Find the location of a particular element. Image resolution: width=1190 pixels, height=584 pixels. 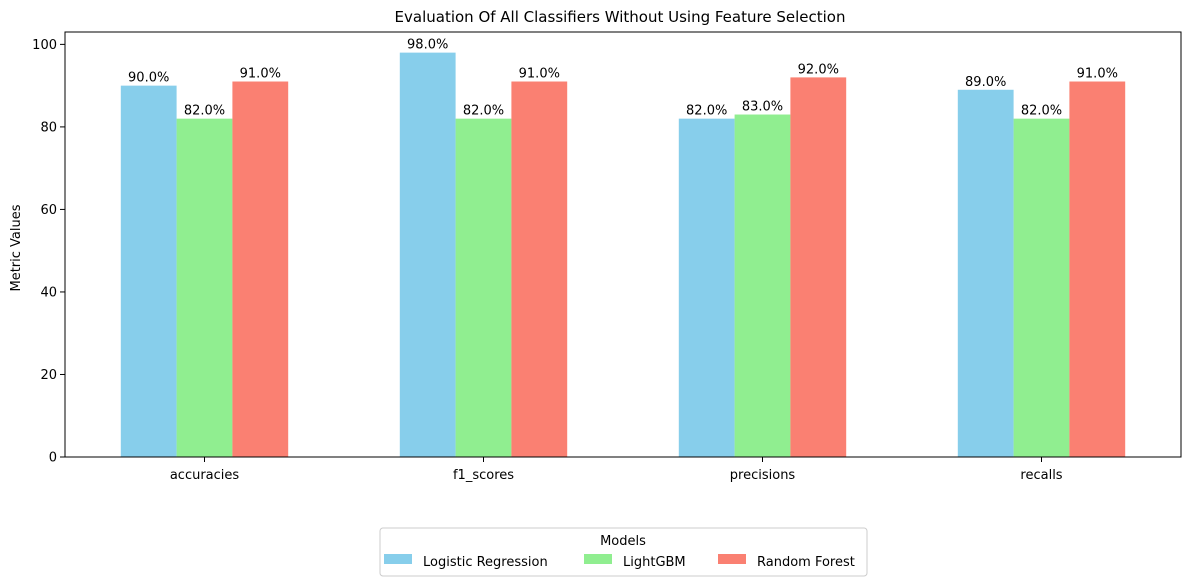

bar-lightgbm-recalls is located at coordinates (1041, 287).